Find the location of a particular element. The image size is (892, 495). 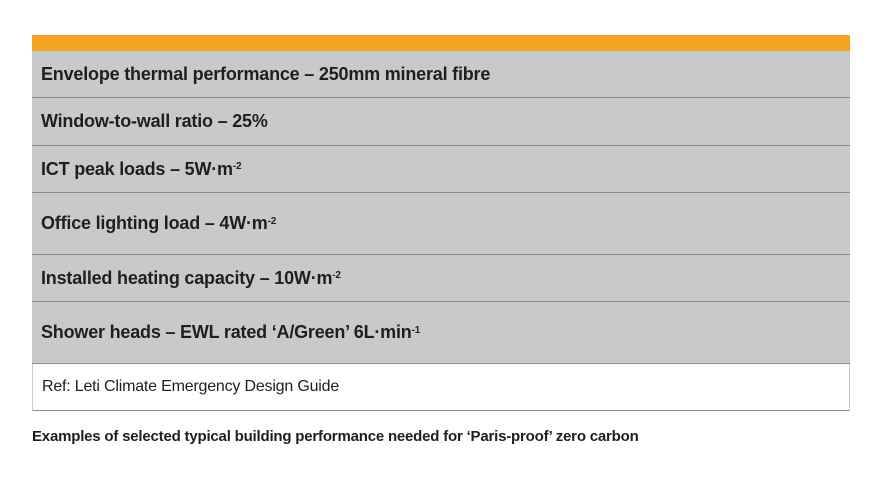

table-row: Window-to-wall ratio – 25% is located at coordinates (441, 122).